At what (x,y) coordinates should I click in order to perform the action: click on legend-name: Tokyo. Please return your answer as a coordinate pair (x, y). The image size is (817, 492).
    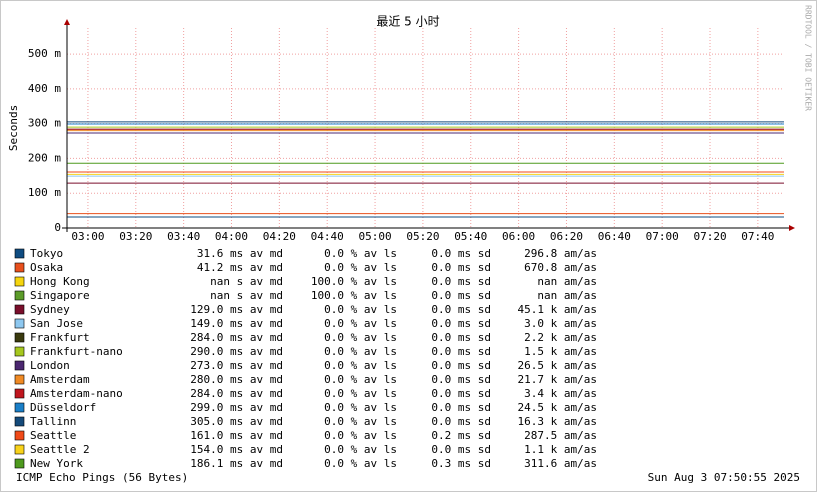
    Looking at the image, I should click on (46, 253).